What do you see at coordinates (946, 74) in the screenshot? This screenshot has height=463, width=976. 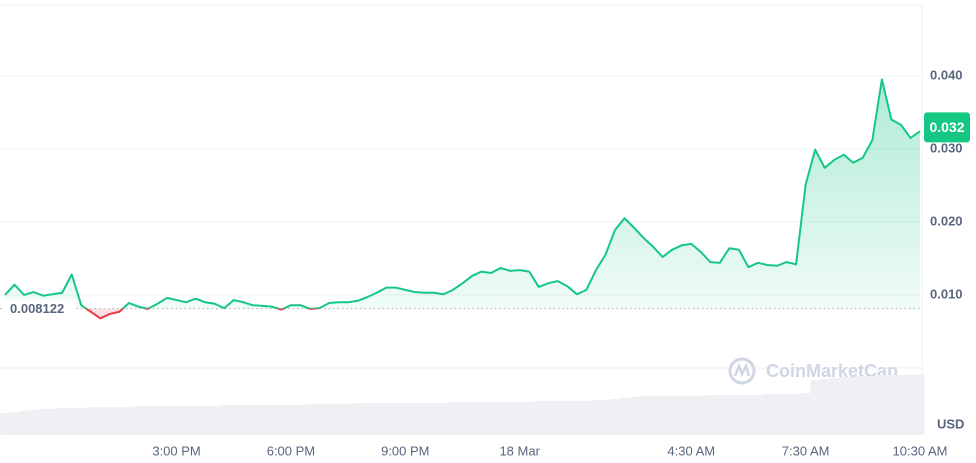 I see `y-tick-label: 0.040` at bounding box center [946, 74].